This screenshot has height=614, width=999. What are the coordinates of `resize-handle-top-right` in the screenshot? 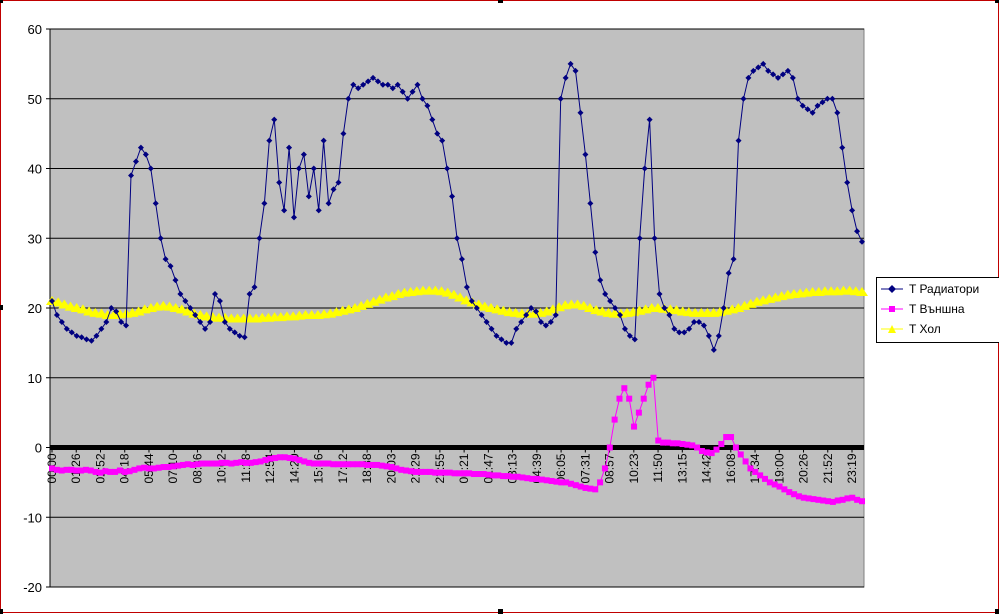 It's located at (997, 1).